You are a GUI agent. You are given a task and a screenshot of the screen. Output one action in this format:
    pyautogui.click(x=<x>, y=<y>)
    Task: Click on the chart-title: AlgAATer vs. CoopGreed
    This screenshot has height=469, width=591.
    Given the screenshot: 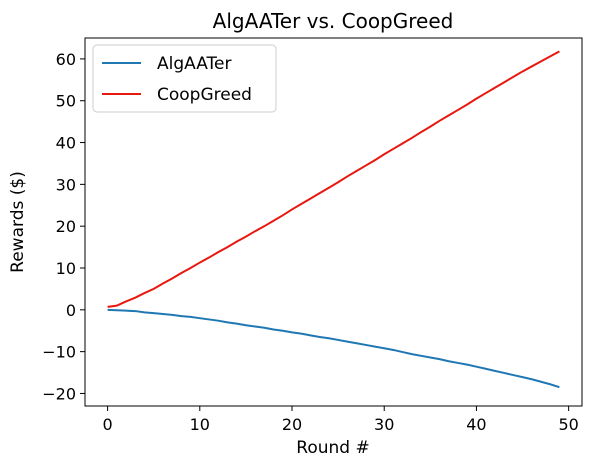 What is the action you would take?
    pyautogui.click(x=333, y=21)
    